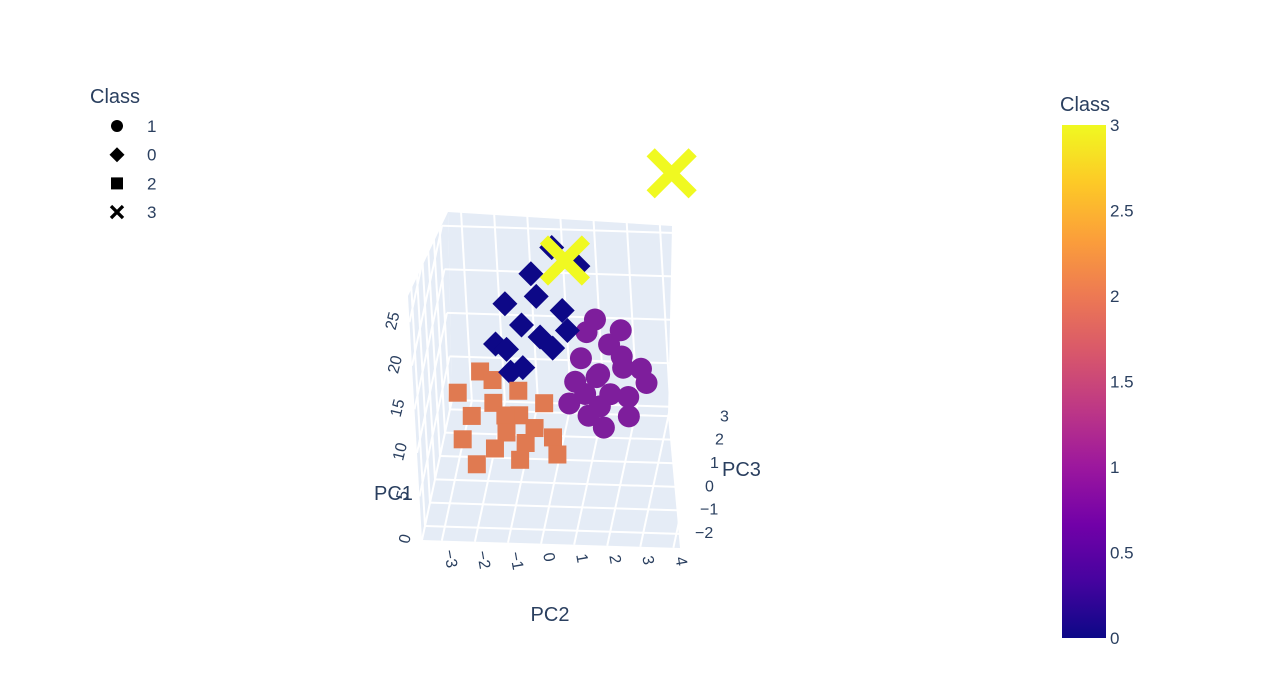 Image resolution: width=1284 pixels, height=693 pixels. Describe the element at coordinates (151, 155) in the screenshot. I see `legend-item-label: 0` at that location.